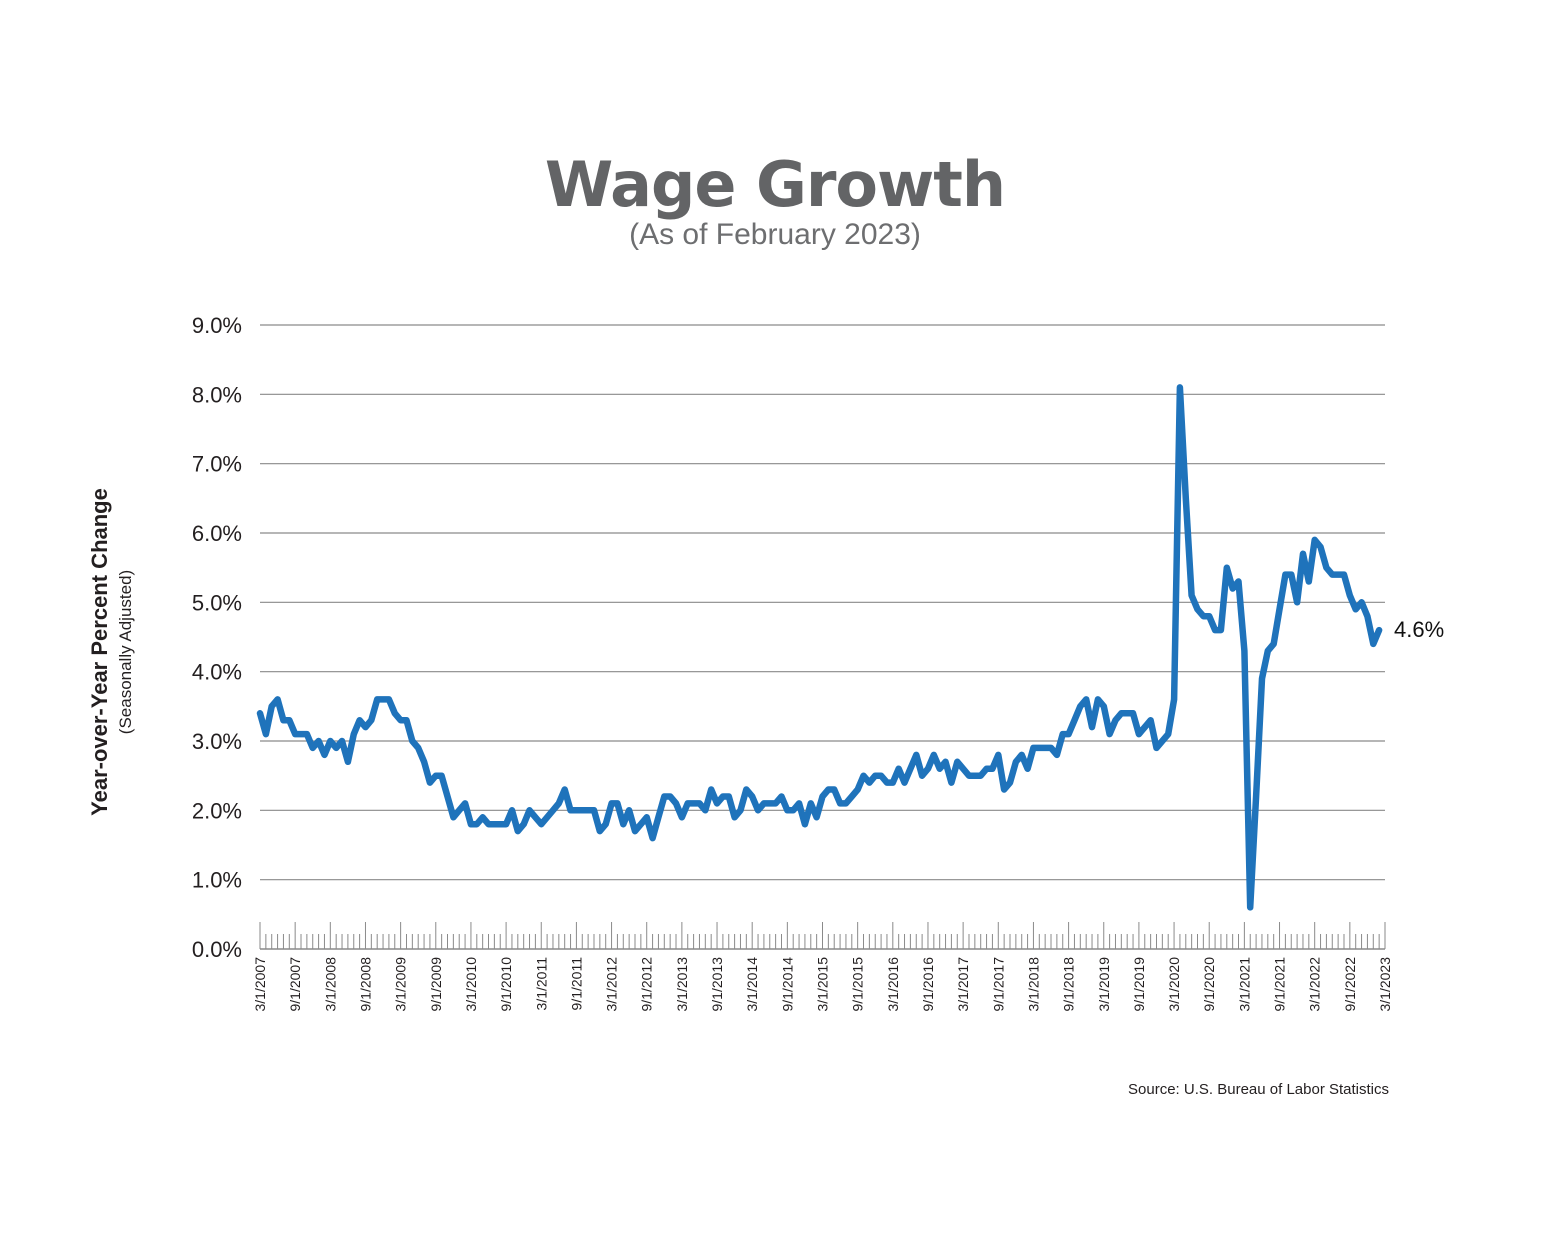 The height and width of the screenshot is (1250, 1550). I want to click on x-tick-label: 3/1/2015, so click(823, 984).